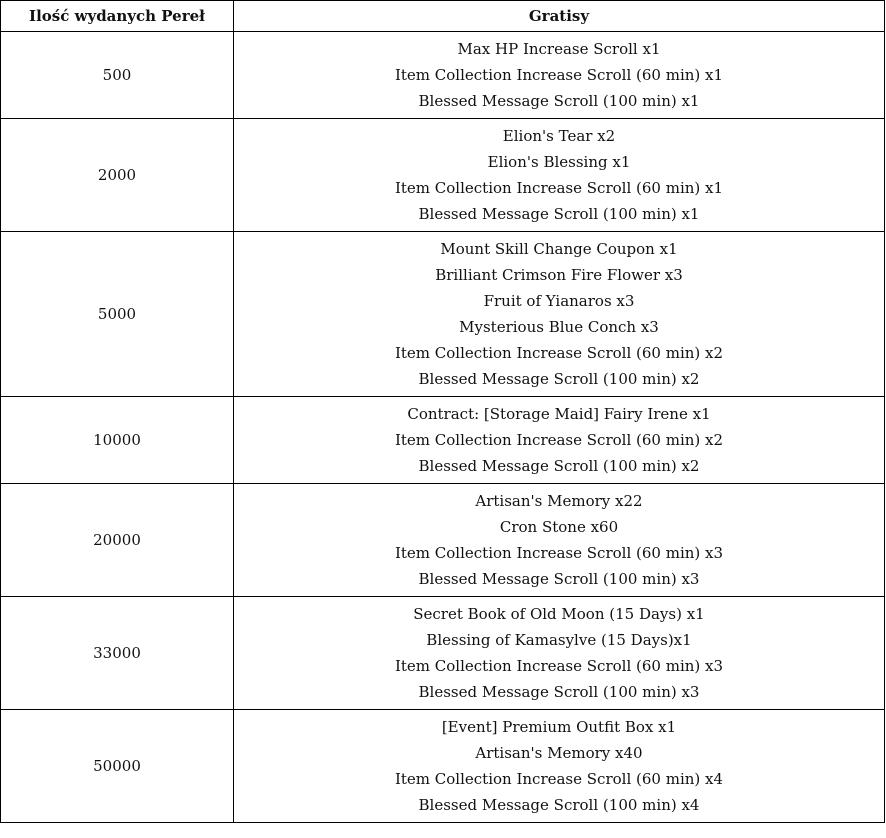 This screenshot has height=838, width=886. What do you see at coordinates (559, 327) in the screenshot?
I see `reward-item: Mysterious Blue Conch x3` at bounding box center [559, 327].